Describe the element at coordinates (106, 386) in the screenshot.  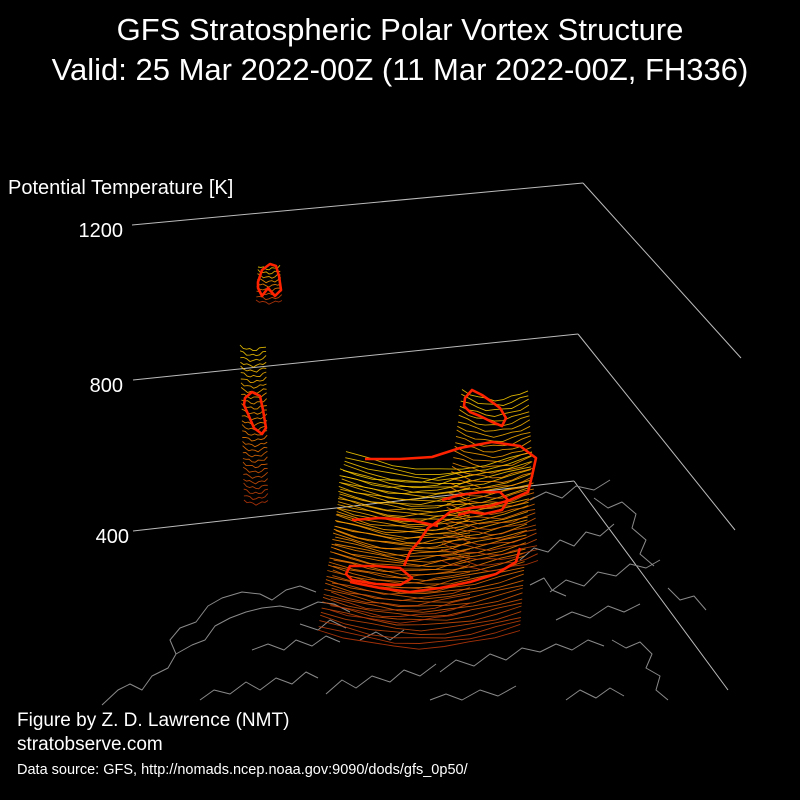
I see `z-tick-label-800: 800` at that location.